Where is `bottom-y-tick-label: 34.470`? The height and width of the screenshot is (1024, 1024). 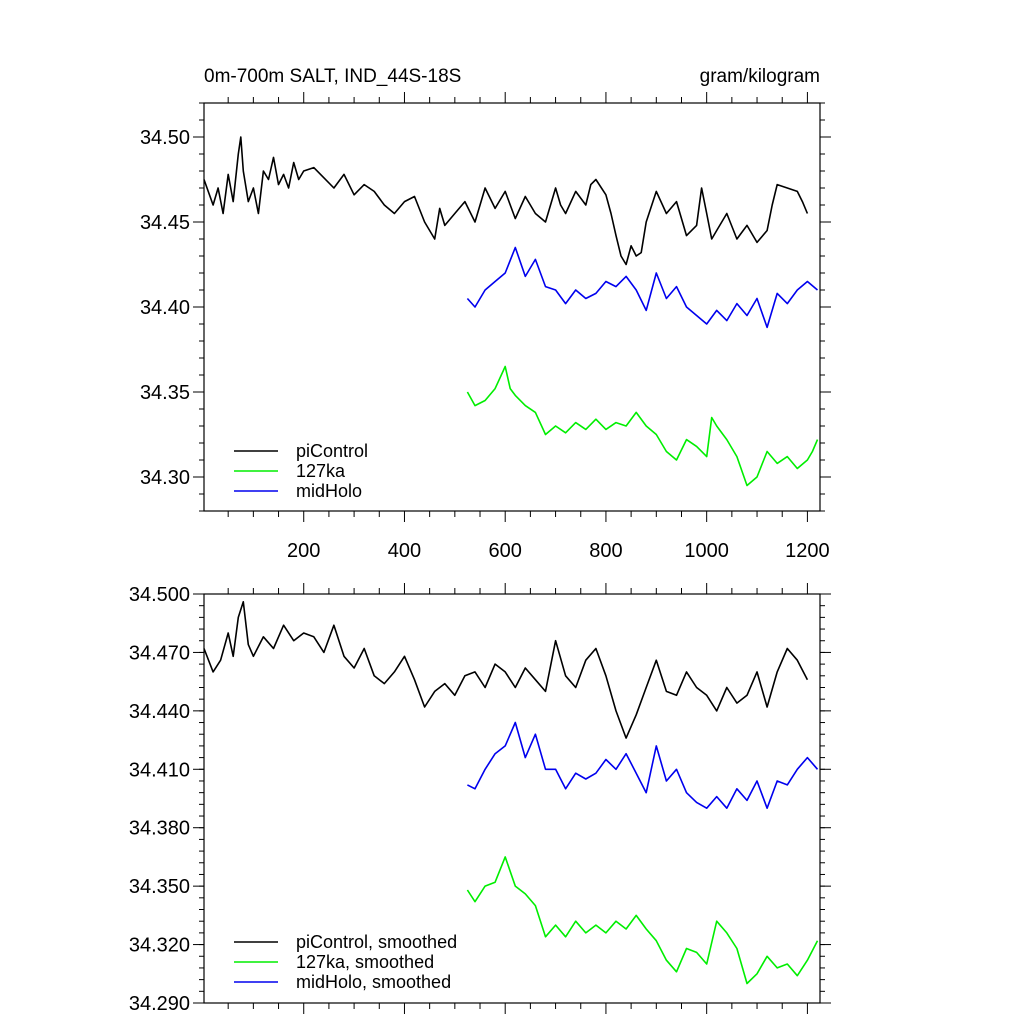
bottom-y-tick-label: 34.470 is located at coordinates (159, 653).